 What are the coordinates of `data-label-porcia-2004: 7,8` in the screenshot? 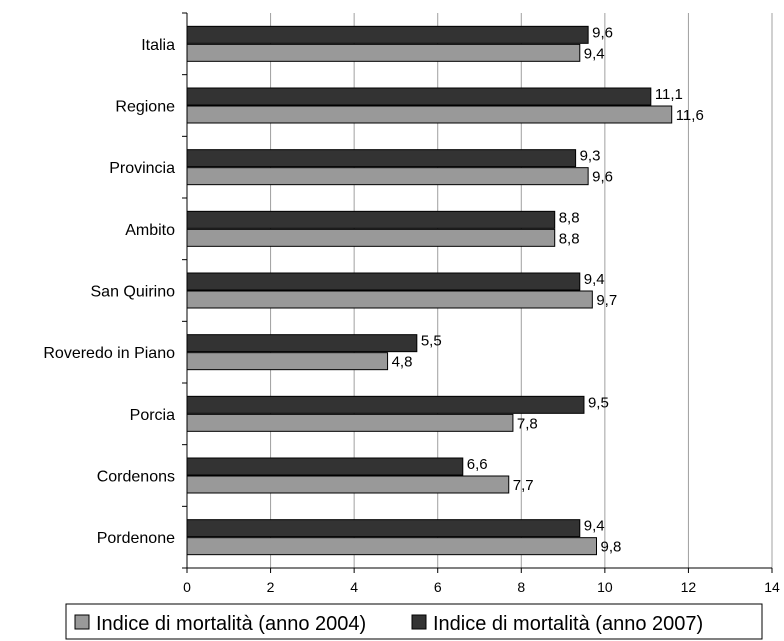 It's located at (527, 423).